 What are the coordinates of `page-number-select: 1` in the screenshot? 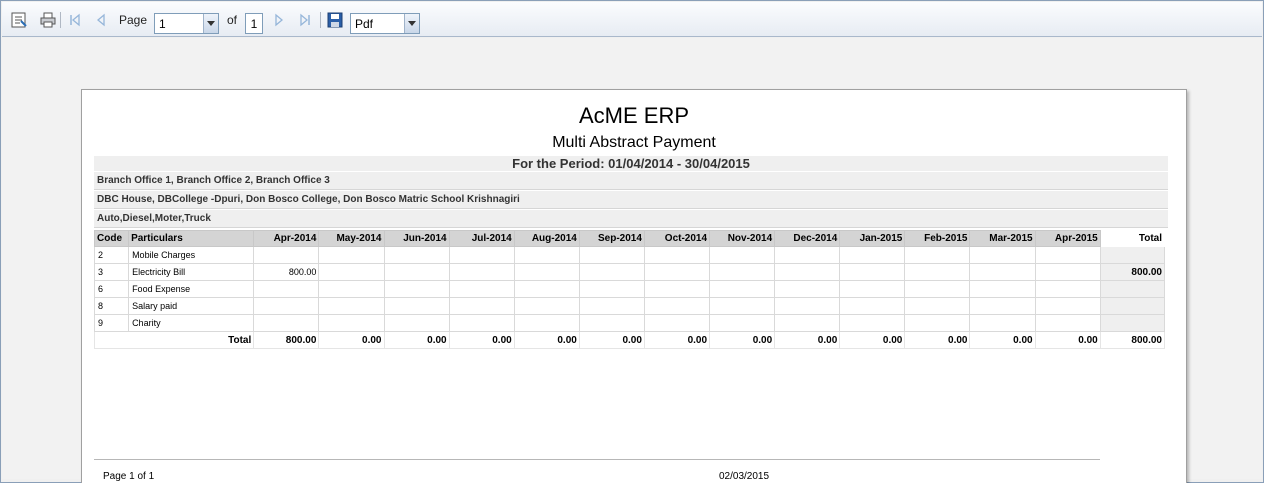 It's located at (186, 23).